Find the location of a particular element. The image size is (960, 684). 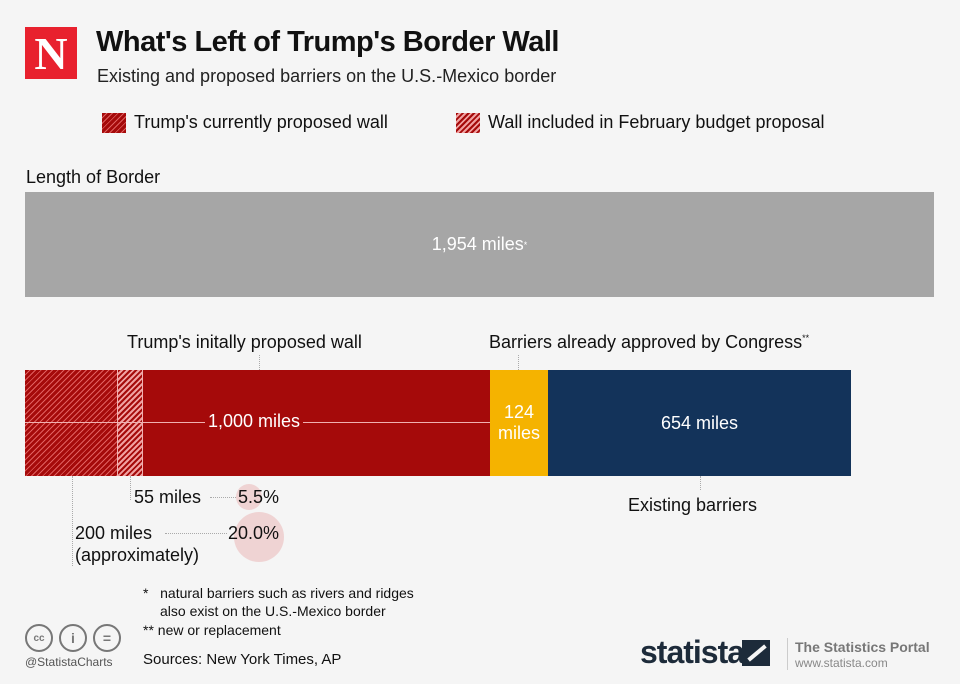

label-200: 200 miles is located at coordinates (114, 533).